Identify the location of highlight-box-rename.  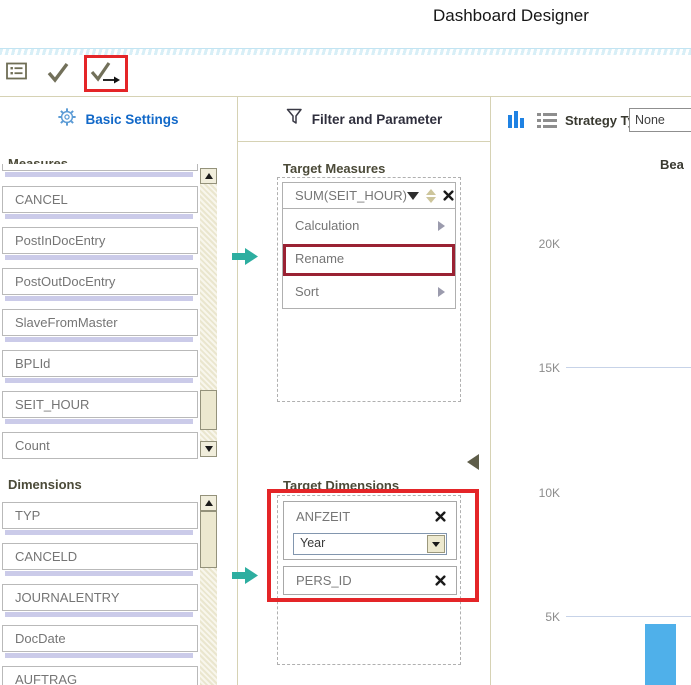
(369, 260).